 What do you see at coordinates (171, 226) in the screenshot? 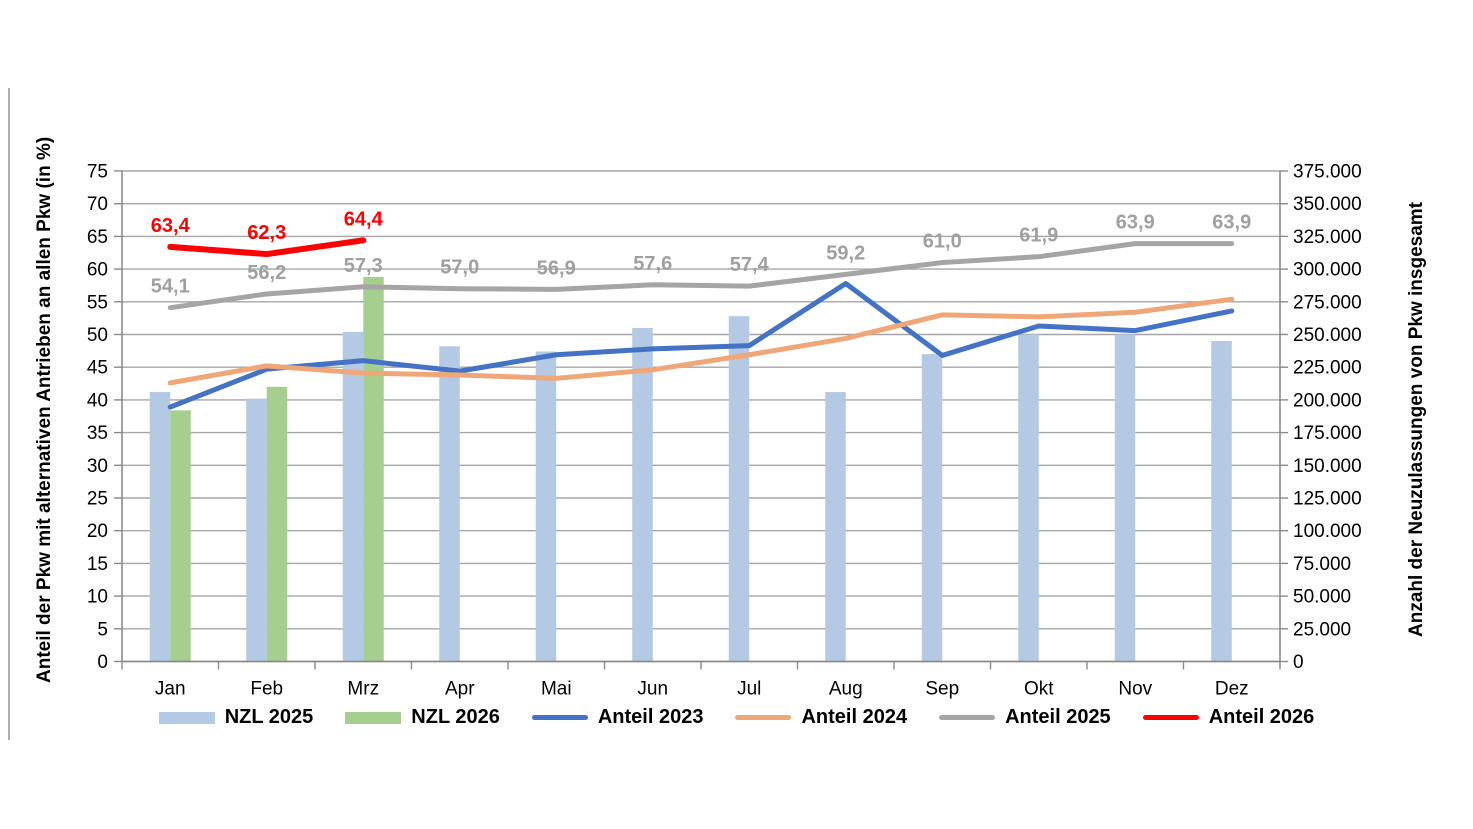
I see `data-label-anteil-2026: 63,4` at bounding box center [171, 226].